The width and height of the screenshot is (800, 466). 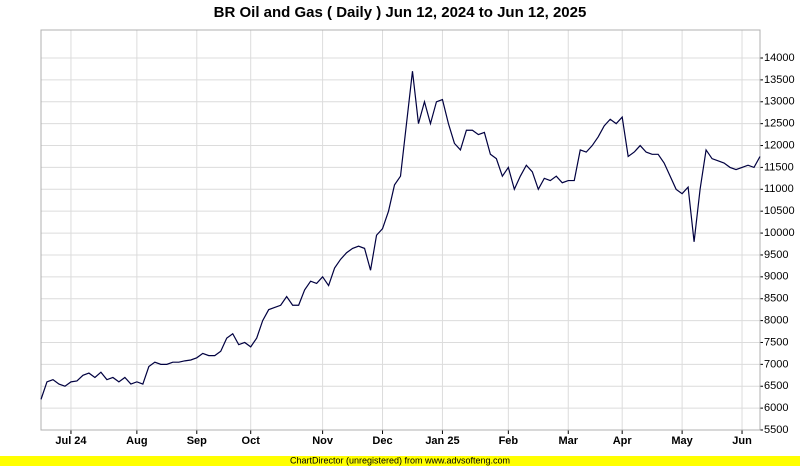 I want to click on y-tick-label: 5500, so click(x=776, y=430).